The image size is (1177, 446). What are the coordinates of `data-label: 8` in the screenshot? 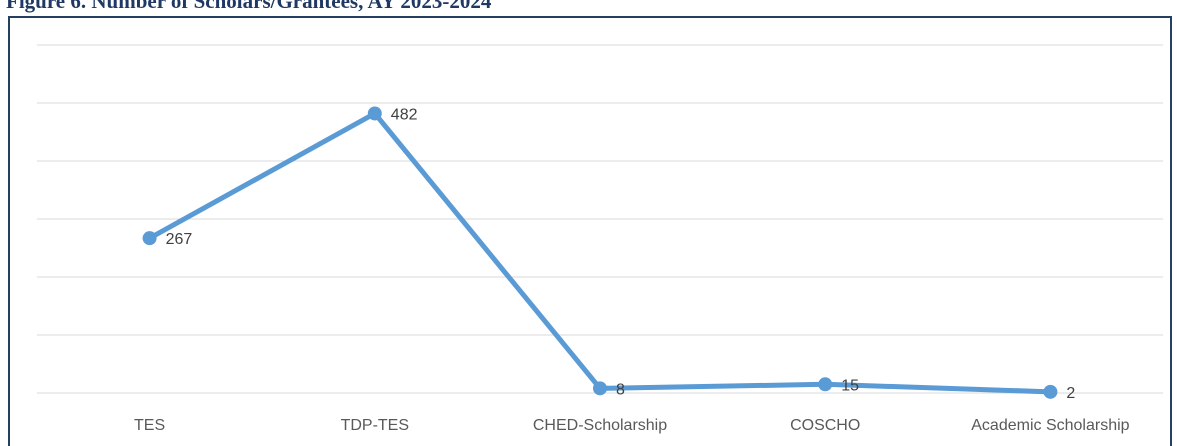 It's located at (620, 389).